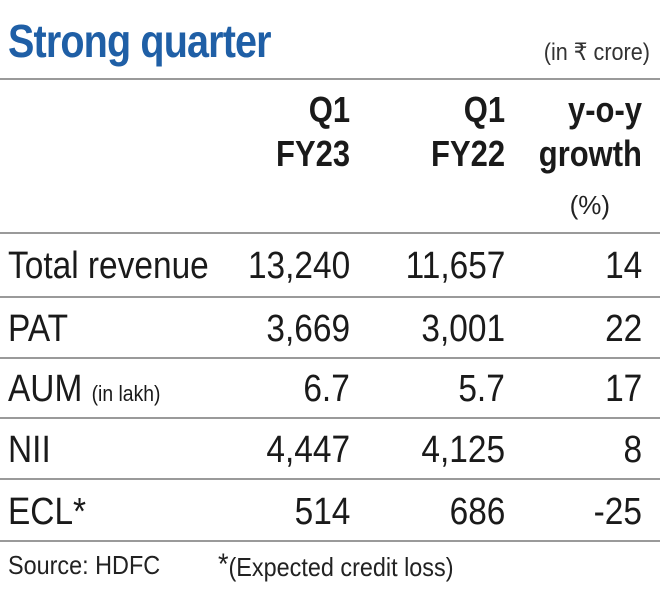  I want to click on cell-q1fy23: 13,240, so click(298, 266).